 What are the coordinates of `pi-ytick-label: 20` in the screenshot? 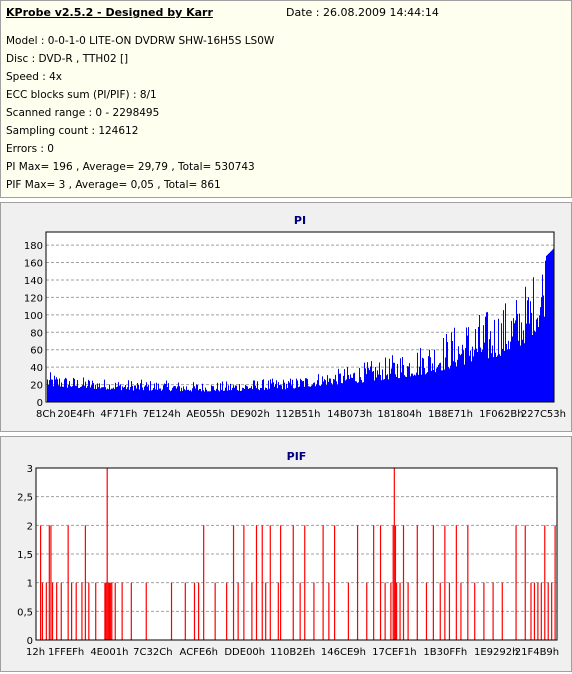 It's located at (36, 386).